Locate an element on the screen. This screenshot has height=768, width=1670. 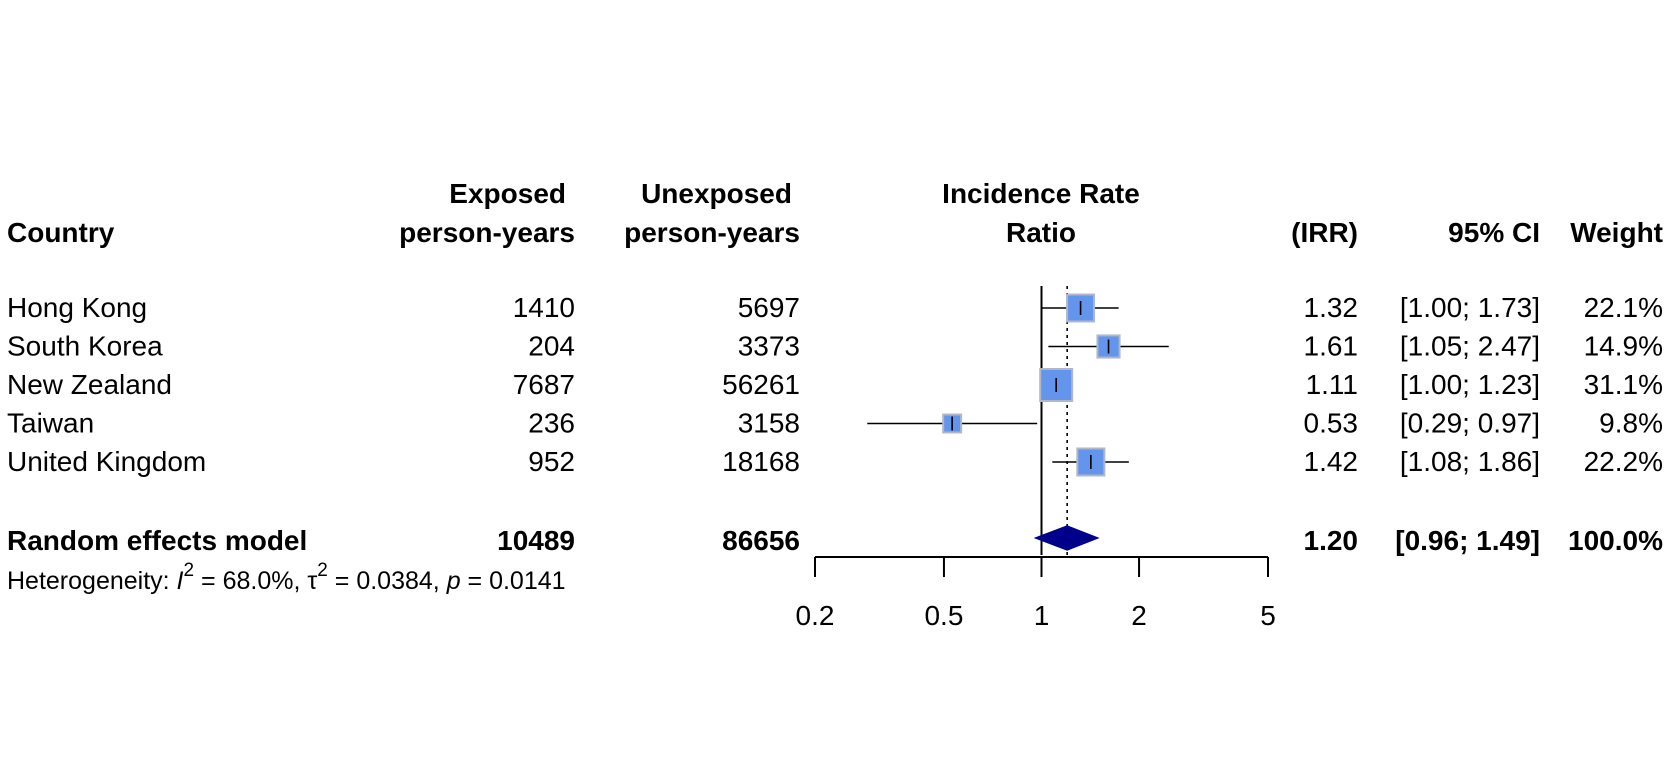
header-irr: (IRR) is located at coordinates (1324, 232).